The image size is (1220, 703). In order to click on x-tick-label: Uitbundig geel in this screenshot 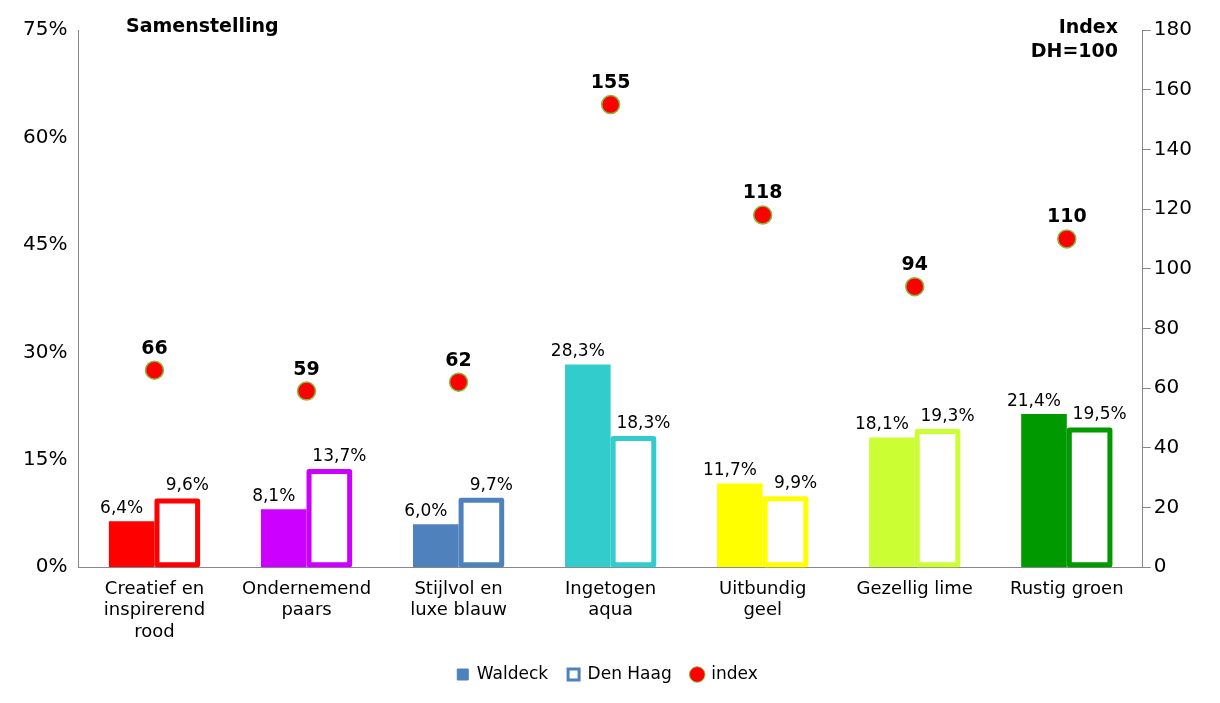, I will do `click(763, 598)`.